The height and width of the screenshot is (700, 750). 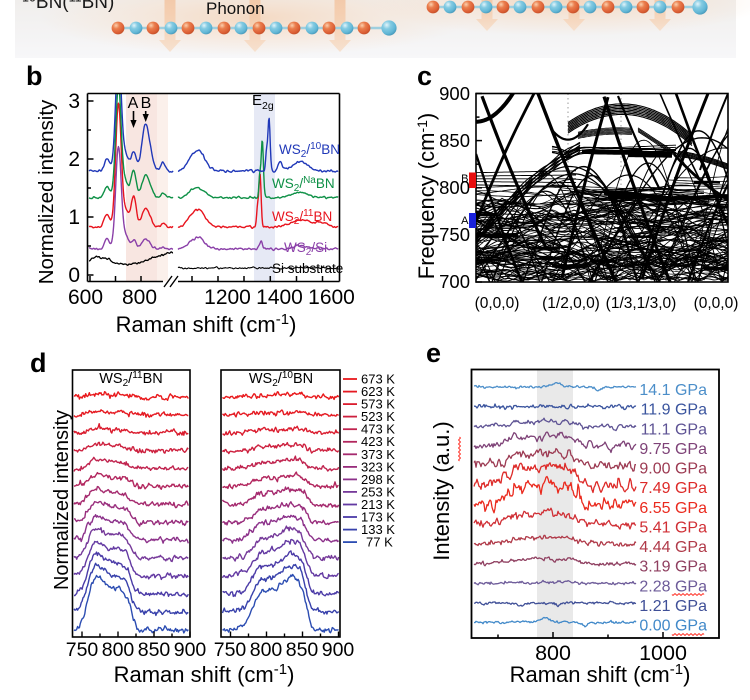 What do you see at coordinates (74, 101) in the screenshot?
I see `svg-text: 3` at bounding box center [74, 101].